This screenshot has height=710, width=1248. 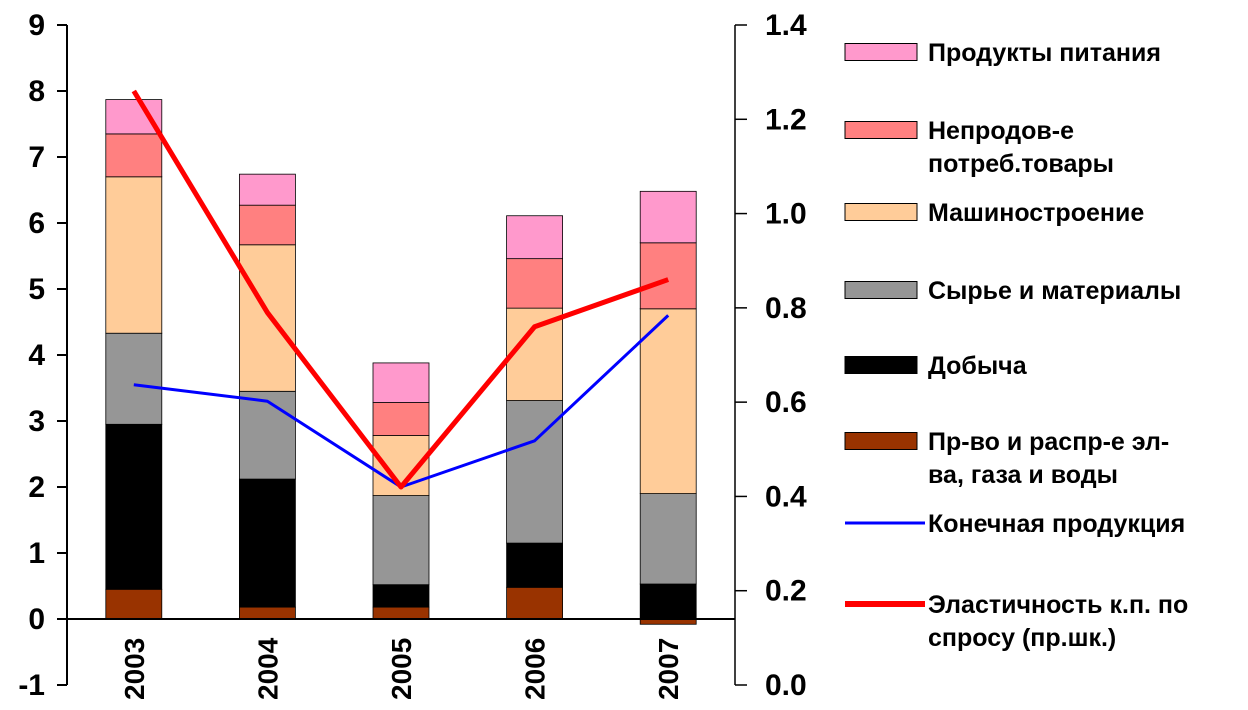 I want to click on left-axis-tick-label: 2, so click(x=36, y=487).